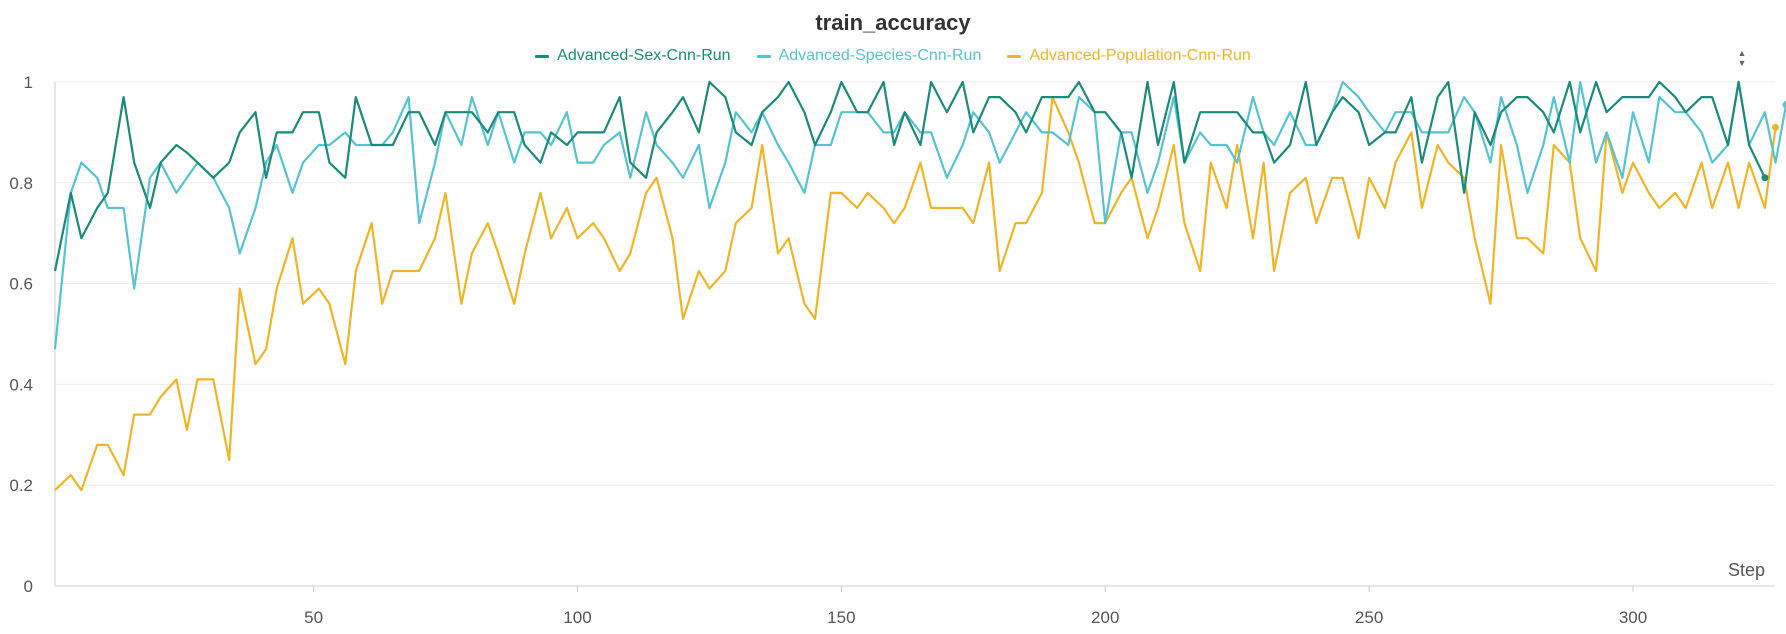 The image size is (1786, 634). What do you see at coordinates (1633, 617) in the screenshot?
I see `x-tick-label: 300` at bounding box center [1633, 617].